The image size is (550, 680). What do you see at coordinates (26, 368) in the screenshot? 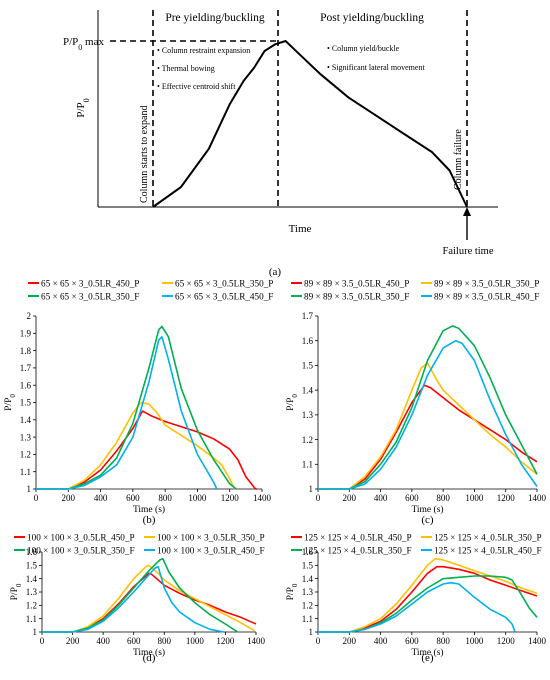
I see `panel-b-y-tick-label: 1.7` at bounding box center [26, 368].